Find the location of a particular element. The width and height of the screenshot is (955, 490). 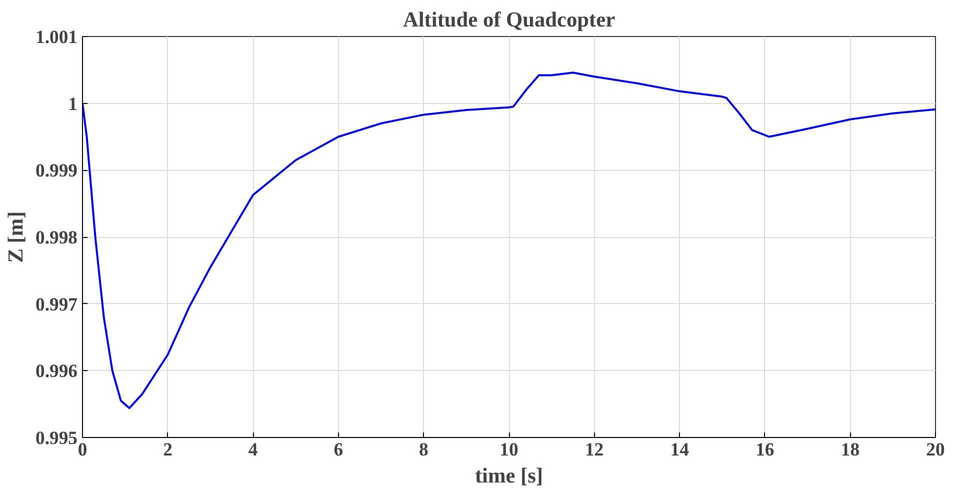

x-tick-label: 16 is located at coordinates (765, 450).